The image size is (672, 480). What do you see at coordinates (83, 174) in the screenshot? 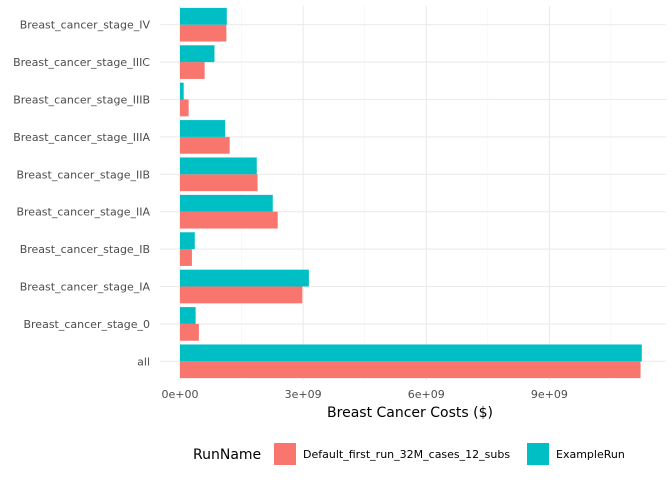
I see `y-tick-label: Breast_cancer_stage_IIB` at bounding box center [83, 174].